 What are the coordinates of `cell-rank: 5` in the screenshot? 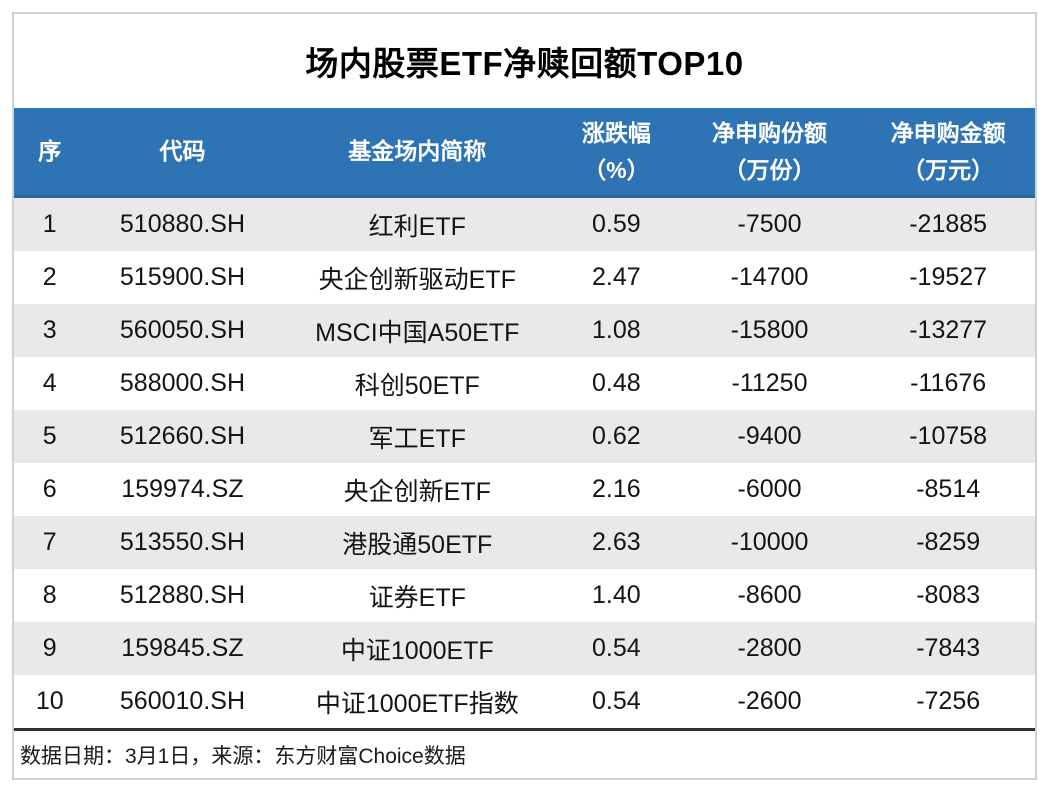 It's located at (49, 436).